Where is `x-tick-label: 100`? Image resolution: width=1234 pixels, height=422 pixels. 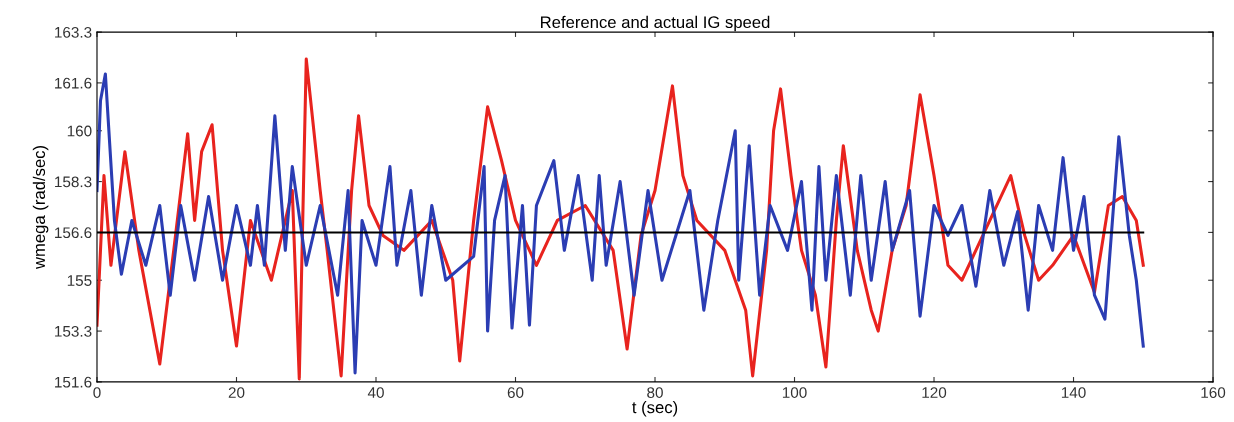
x-tick-label: 100 is located at coordinates (794, 392).